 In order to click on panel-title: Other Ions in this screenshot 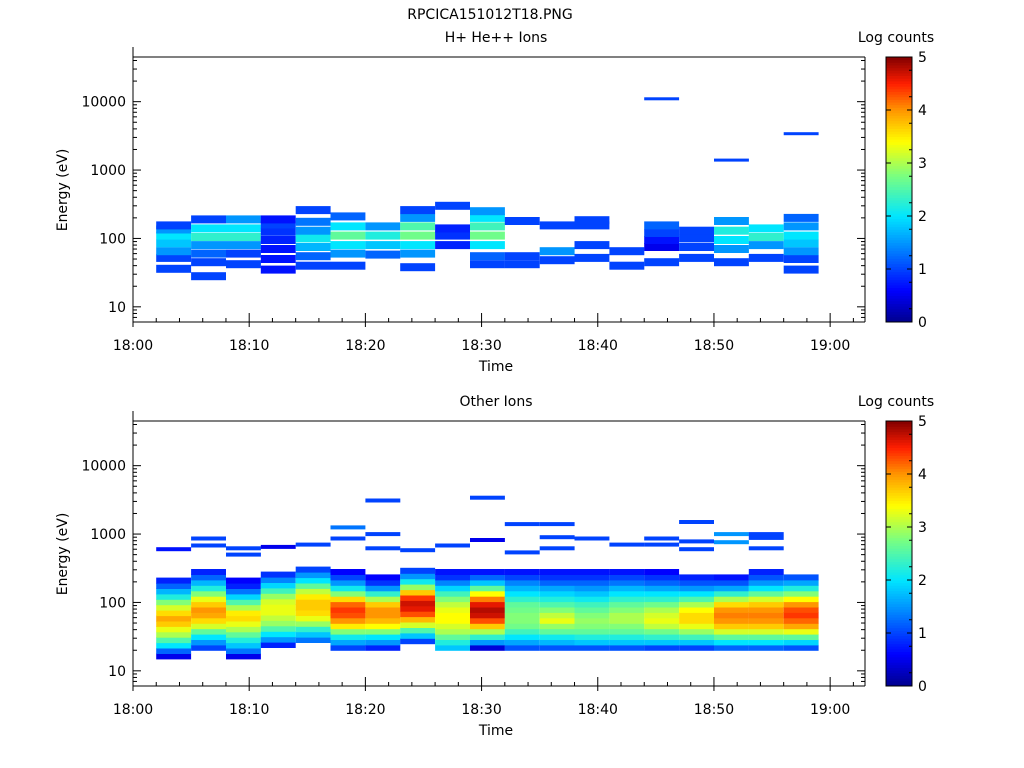, I will do `click(495, 402)`.